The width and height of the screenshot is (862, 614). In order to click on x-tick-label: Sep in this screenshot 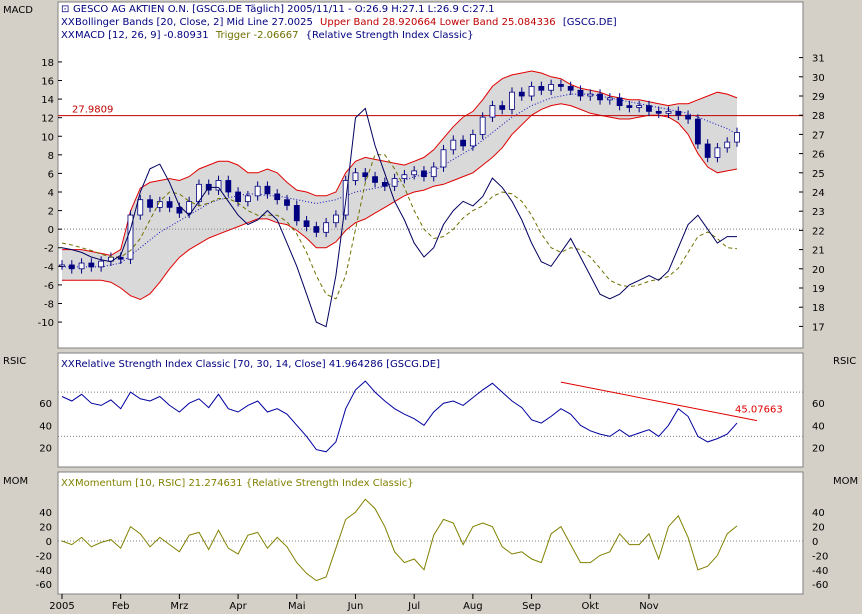, I will do `click(531, 606)`.